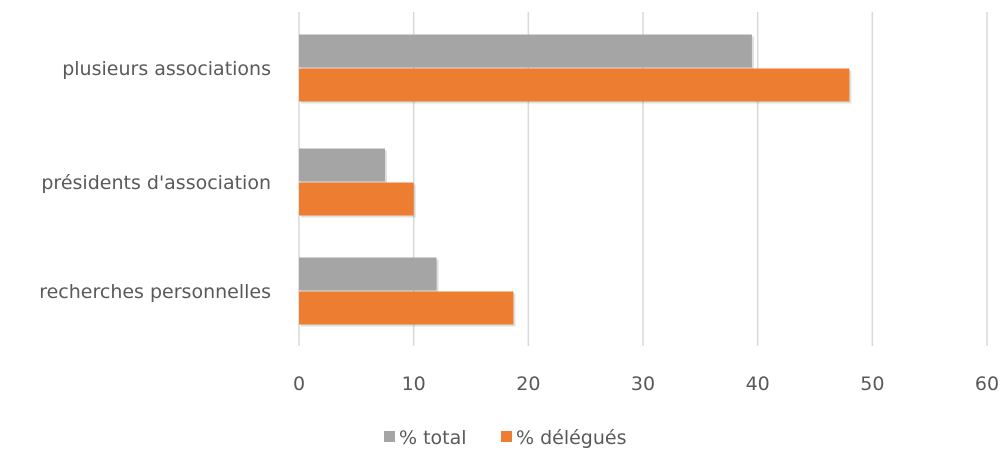  I want to click on x-tick-label-10: 10, so click(414, 384).